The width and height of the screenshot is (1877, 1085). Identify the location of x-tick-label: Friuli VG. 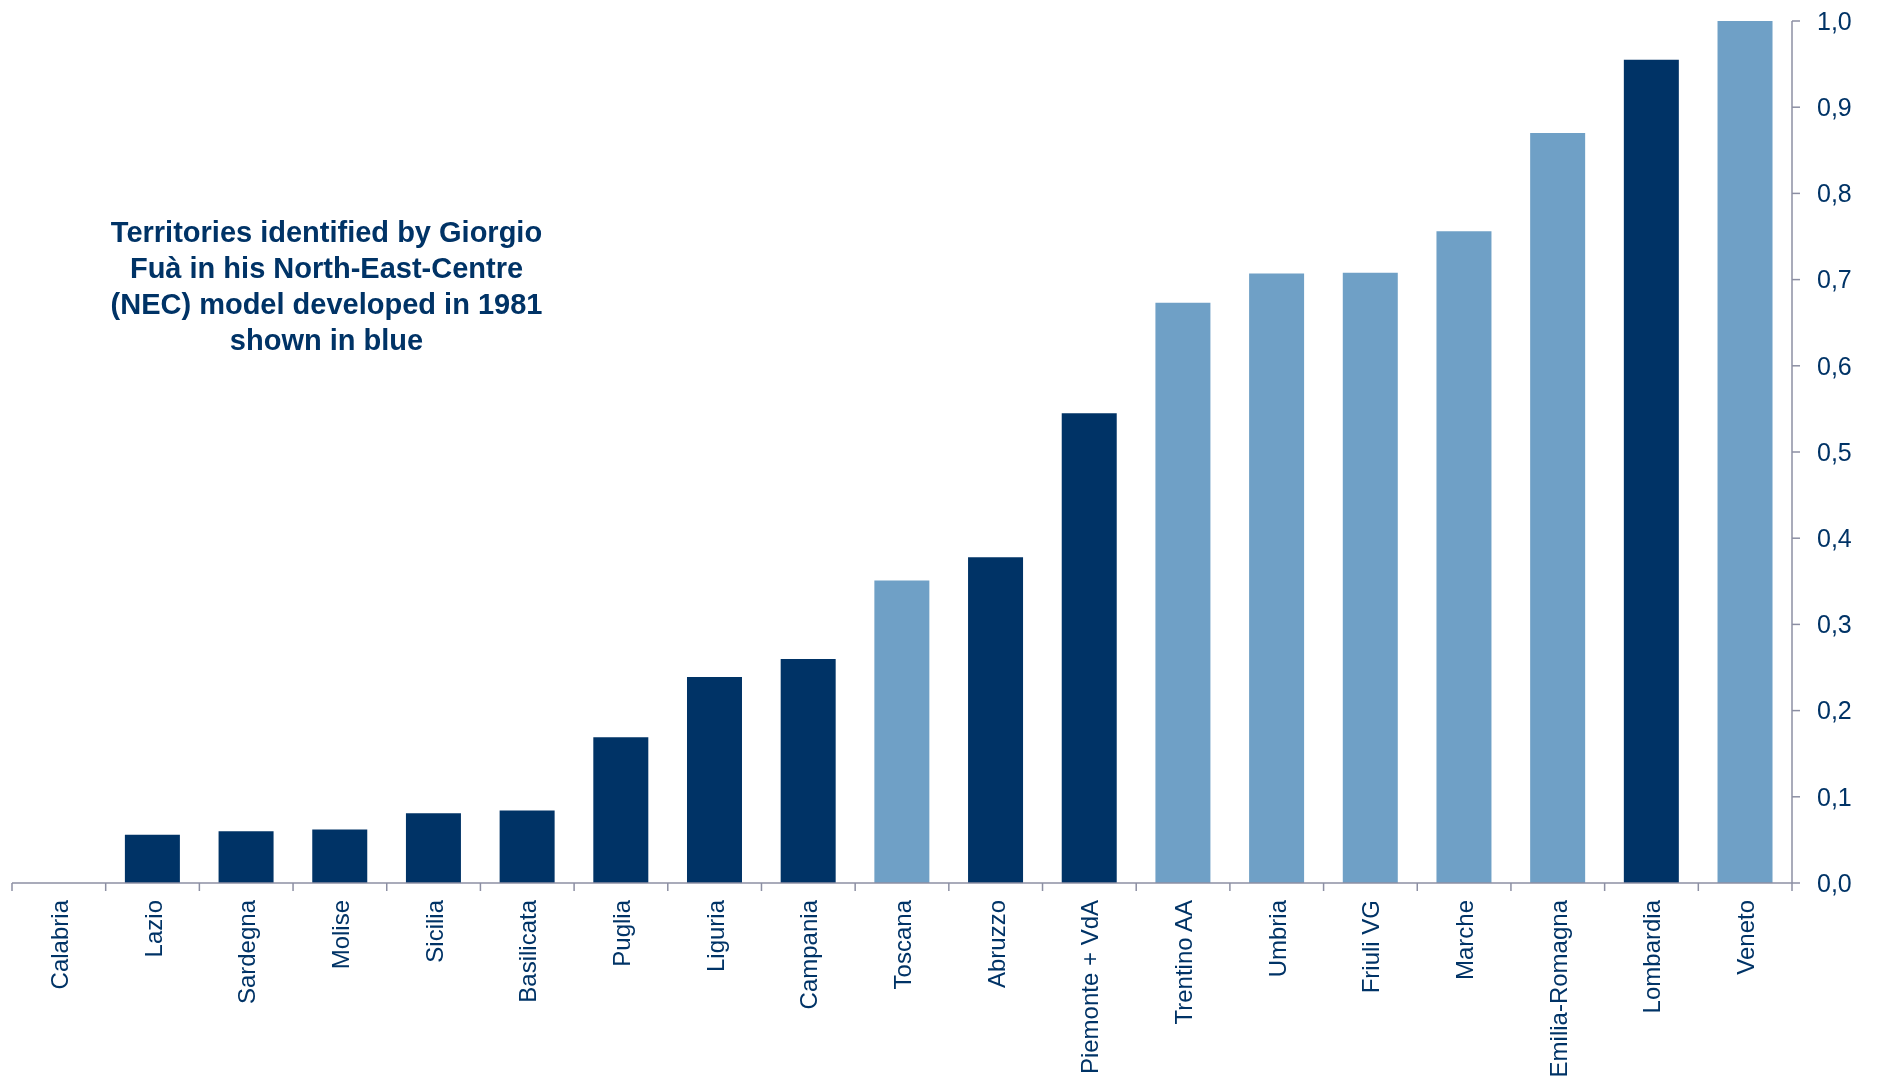
(1370, 947).